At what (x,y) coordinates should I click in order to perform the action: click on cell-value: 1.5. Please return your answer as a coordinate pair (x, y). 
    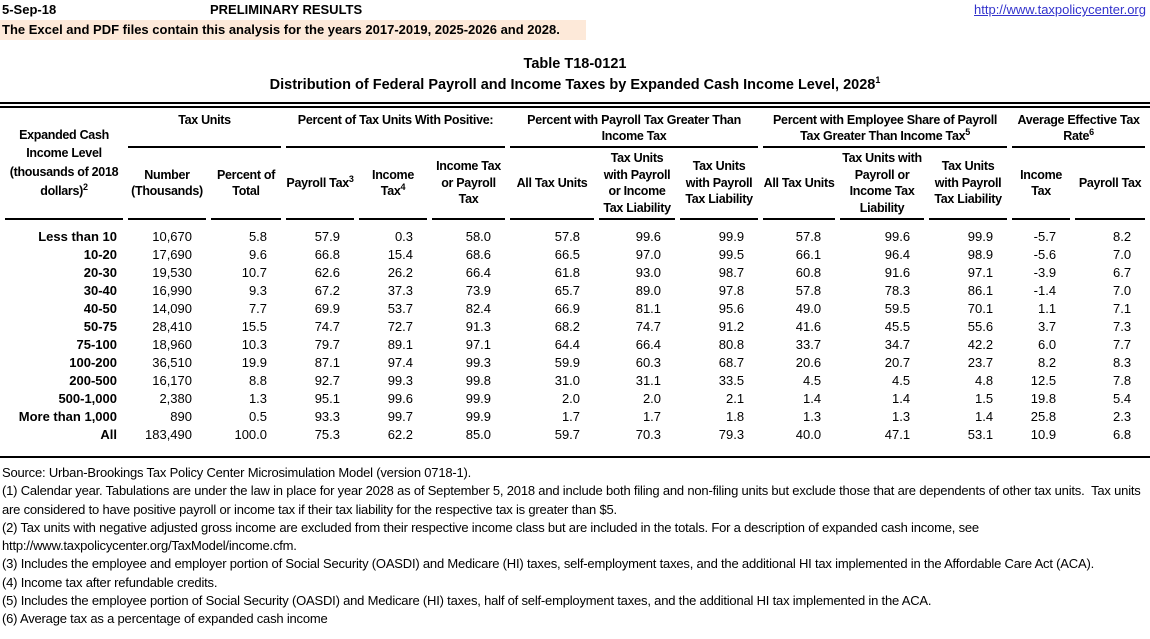
    Looking at the image, I should click on (984, 398).